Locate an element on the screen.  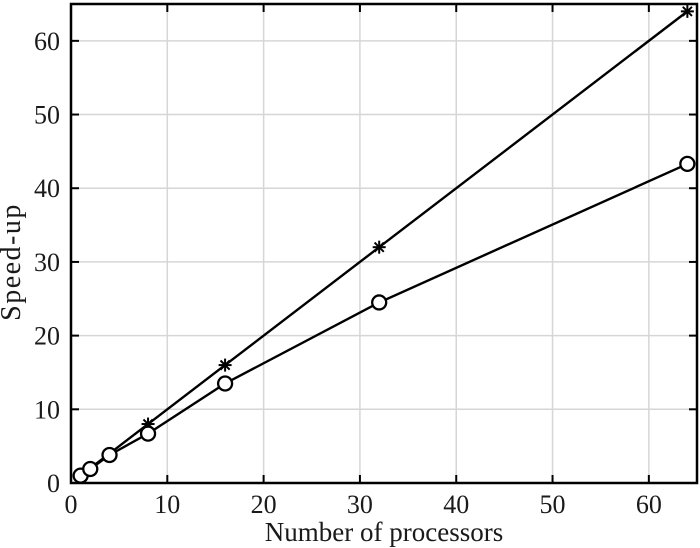
x-tick-label: 0 is located at coordinates (71, 504).